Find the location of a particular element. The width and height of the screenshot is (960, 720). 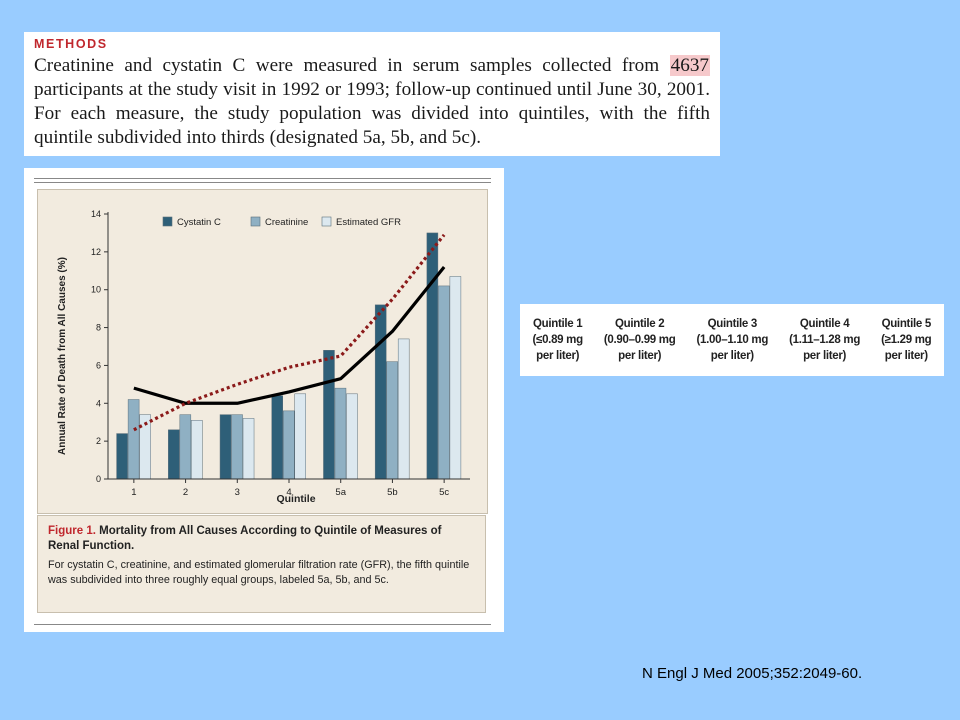

y-tick-label: 12 is located at coordinates (96, 252).